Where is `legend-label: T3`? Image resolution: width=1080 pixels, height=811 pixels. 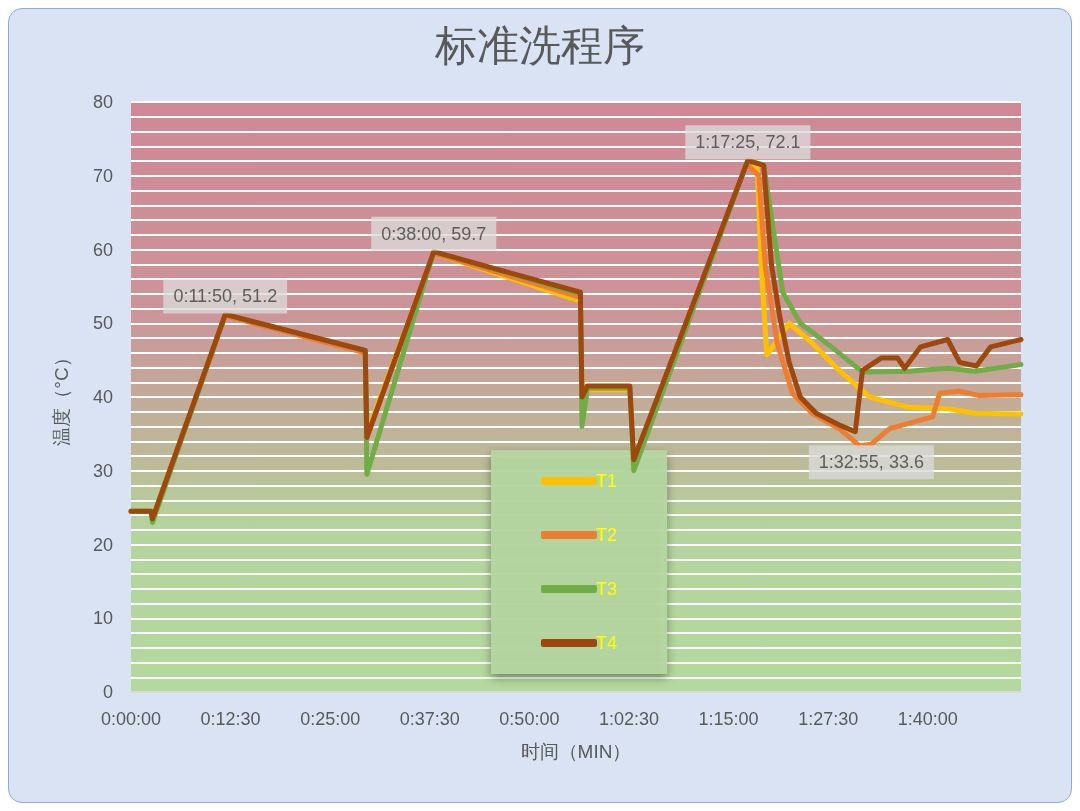 legend-label: T3 is located at coordinates (607, 589).